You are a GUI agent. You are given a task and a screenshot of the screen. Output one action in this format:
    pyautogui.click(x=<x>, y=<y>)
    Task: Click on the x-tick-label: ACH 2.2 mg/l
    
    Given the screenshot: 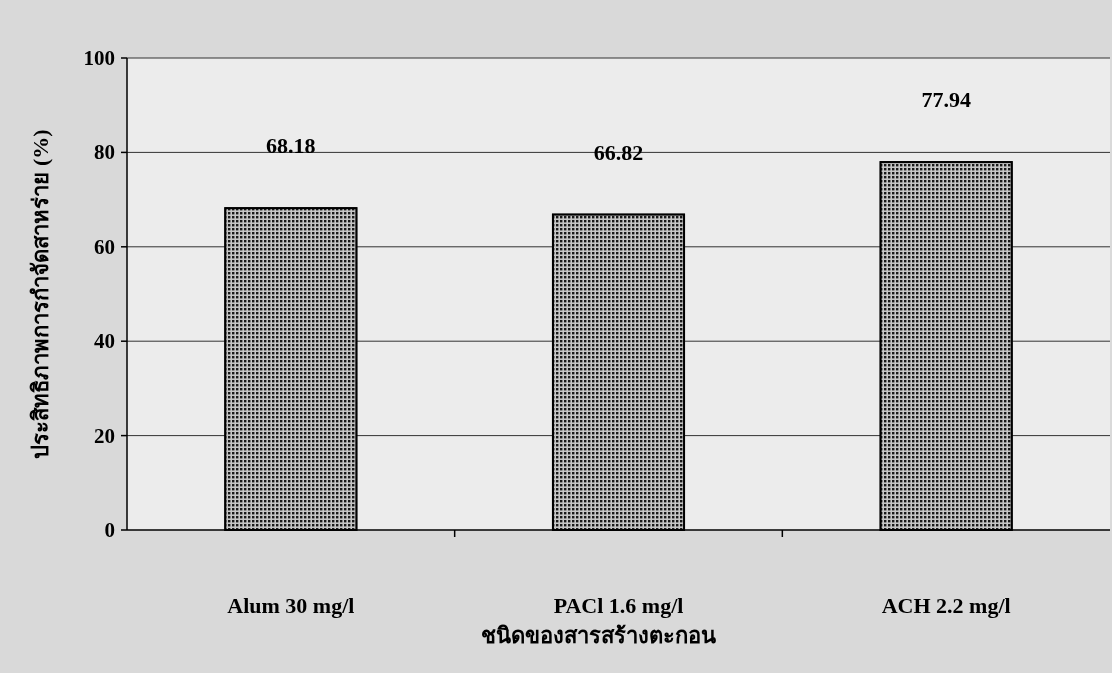 What is the action you would take?
    pyautogui.click(x=946, y=605)
    